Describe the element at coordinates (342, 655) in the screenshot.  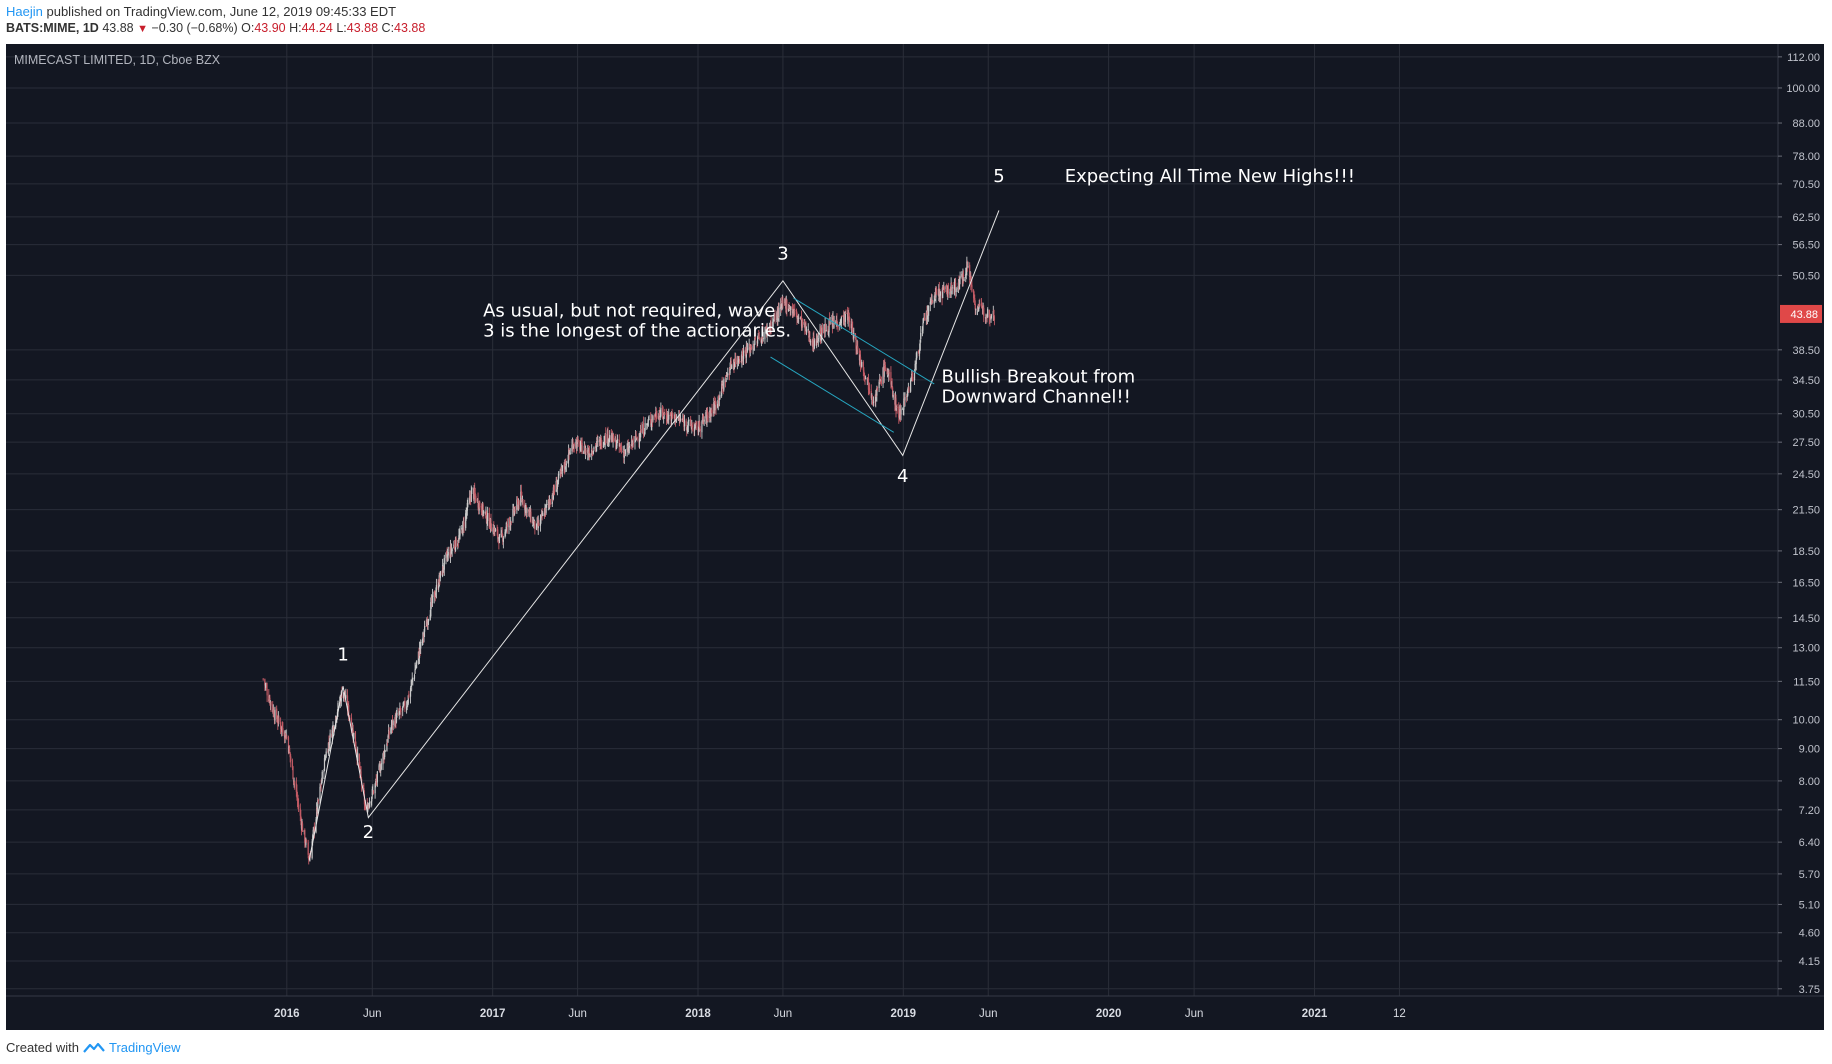
I see `wave-label: 1` at that location.